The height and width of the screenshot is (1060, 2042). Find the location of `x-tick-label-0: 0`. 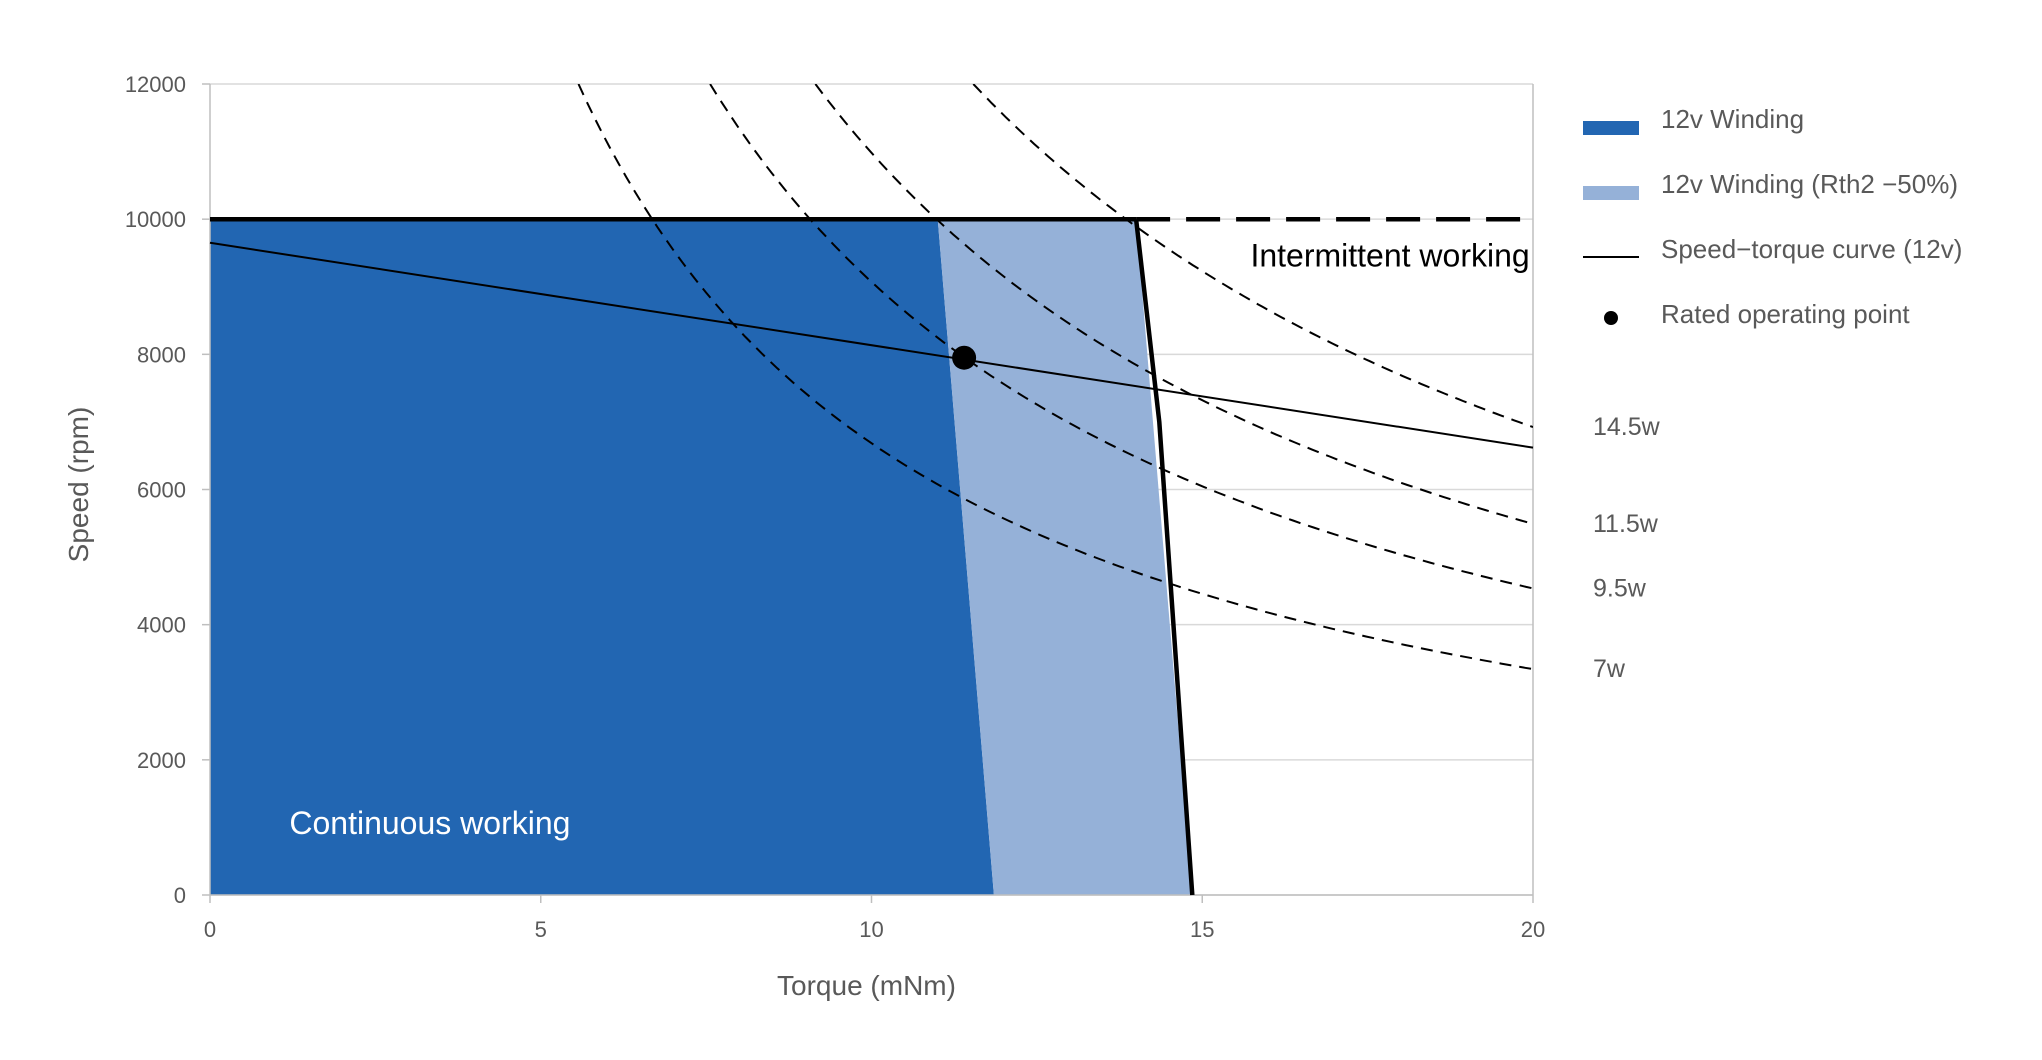

x-tick-label-0: 0 is located at coordinates (210, 929).